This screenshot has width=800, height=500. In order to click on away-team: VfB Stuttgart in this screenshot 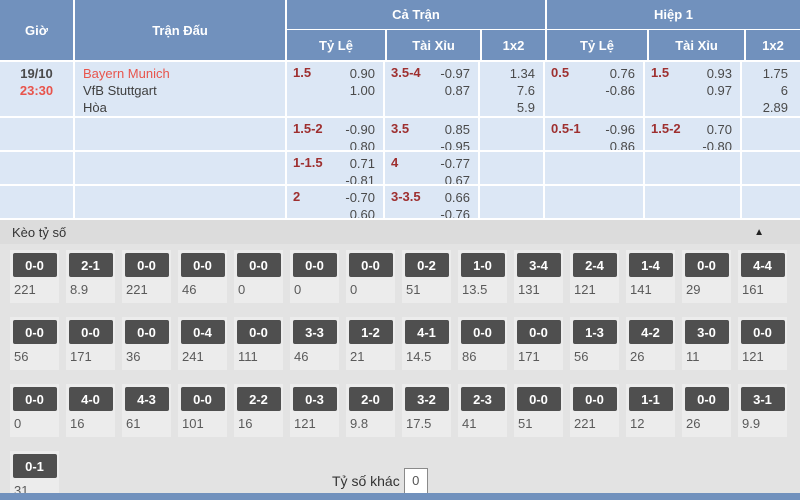, I will do `click(120, 90)`.